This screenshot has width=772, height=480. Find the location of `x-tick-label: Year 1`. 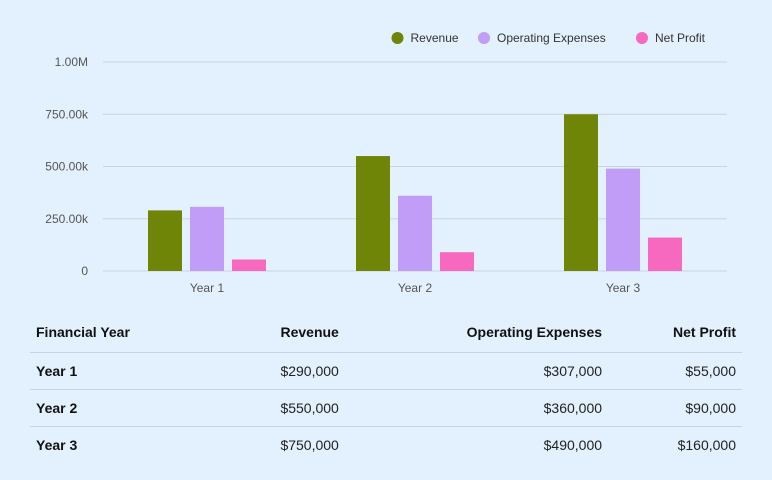

x-tick-label: Year 1 is located at coordinates (207, 288).